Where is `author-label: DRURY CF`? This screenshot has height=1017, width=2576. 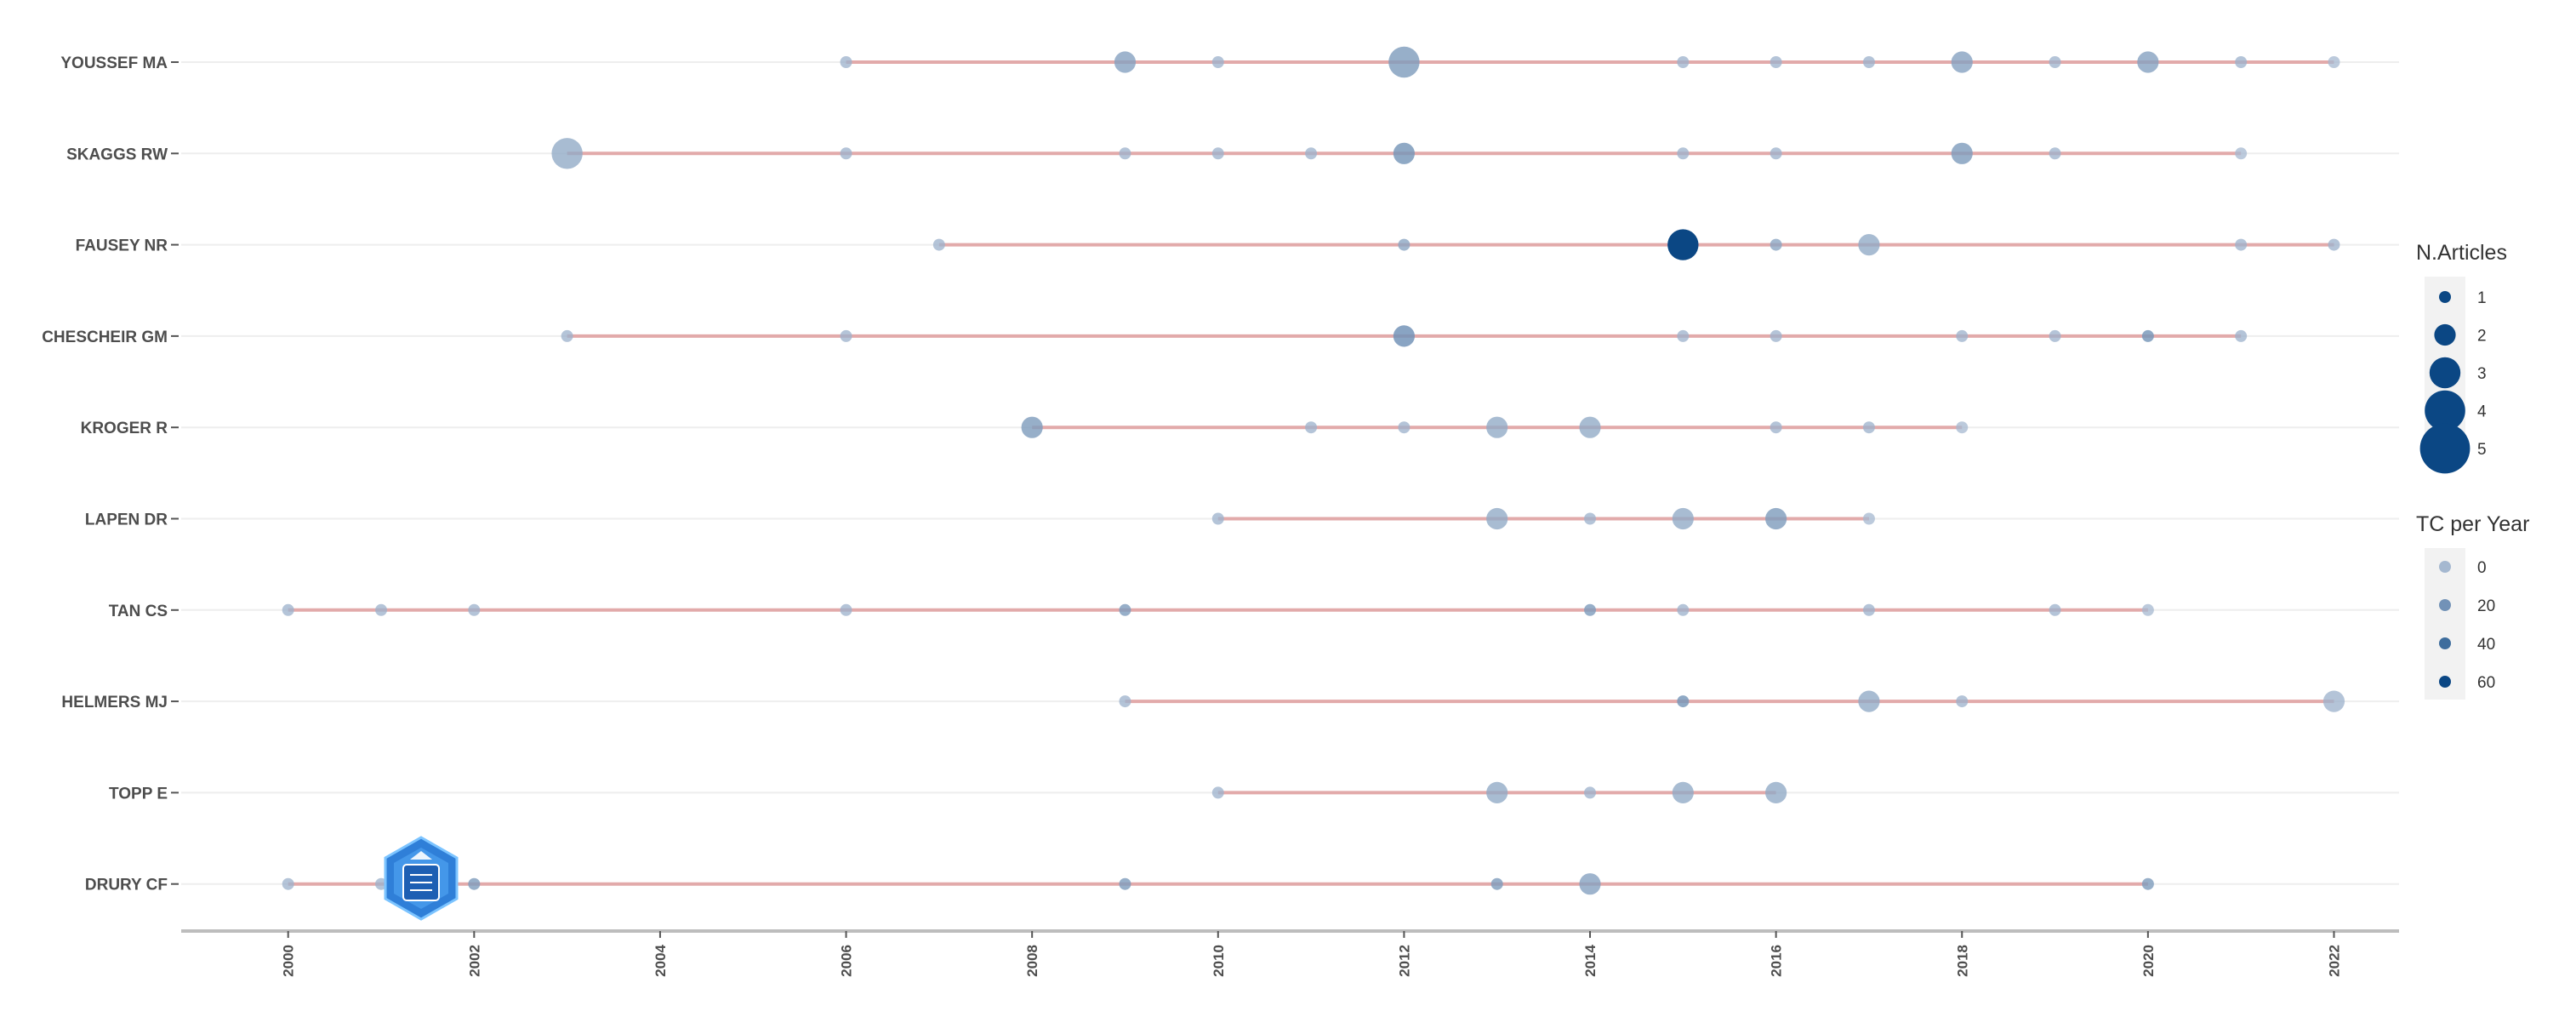 author-label: DRURY CF is located at coordinates (127, 885).